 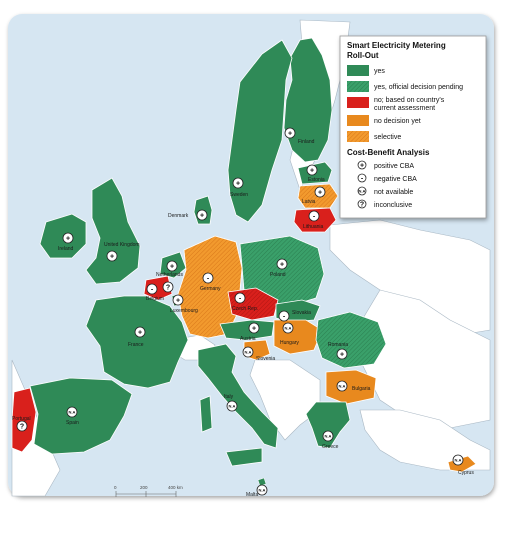 I want to click on label-austria: Austria, so click(x=248, y=339).